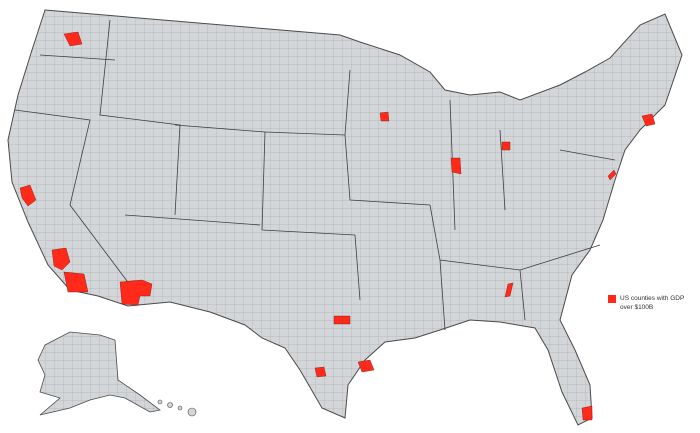  What do you see at coordinates (28, 195) in the screenshot?
I see `county-bay-area-ca` at bounding box center [28, 195].